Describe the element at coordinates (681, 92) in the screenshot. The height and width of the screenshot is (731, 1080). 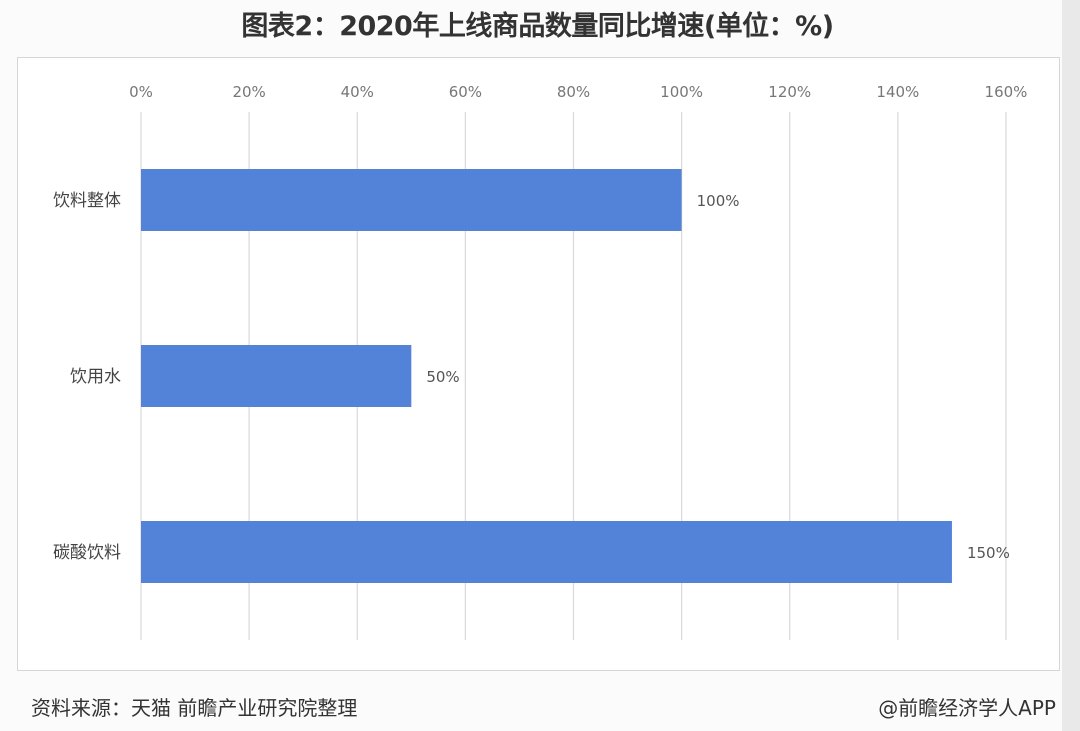
I see `x-tick-label: 100%` at that location.